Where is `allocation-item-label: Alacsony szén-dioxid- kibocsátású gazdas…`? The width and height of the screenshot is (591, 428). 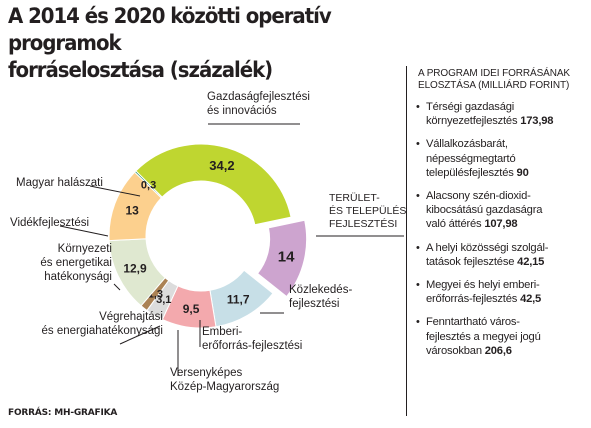
allocation-item-label: Alacsony szén-dioxid- kibocsátású gazdas… is located at coordinates (484, 210).